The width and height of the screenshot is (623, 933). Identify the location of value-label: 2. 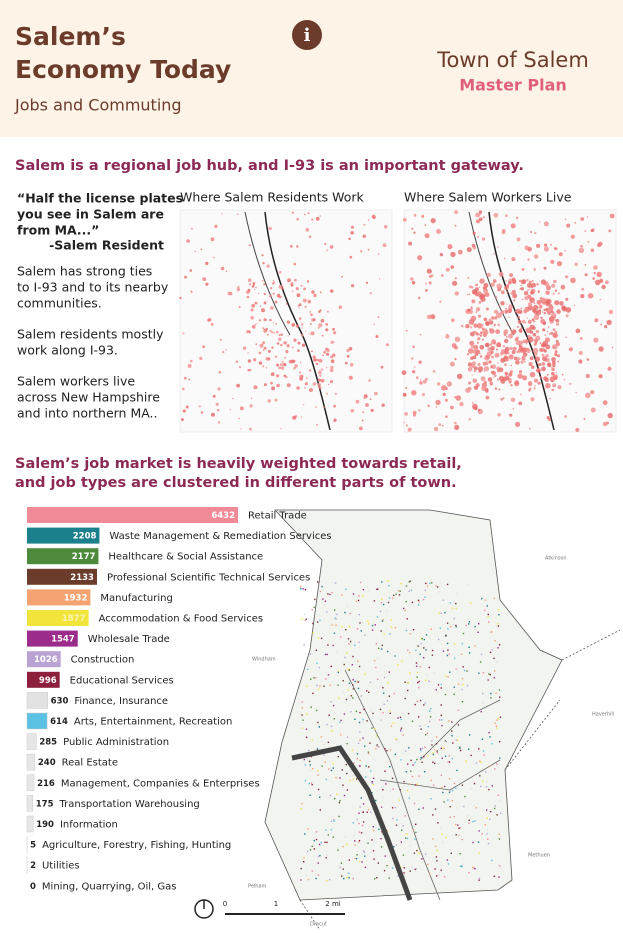
(33, 866).